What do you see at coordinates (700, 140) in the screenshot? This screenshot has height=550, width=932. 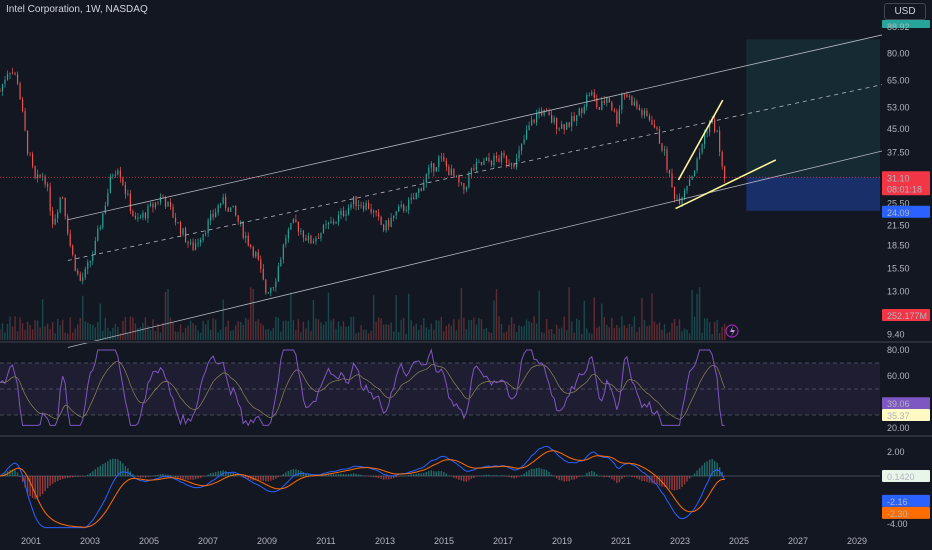 I see `wedge-upper-line` at bounding box center [700, 140].